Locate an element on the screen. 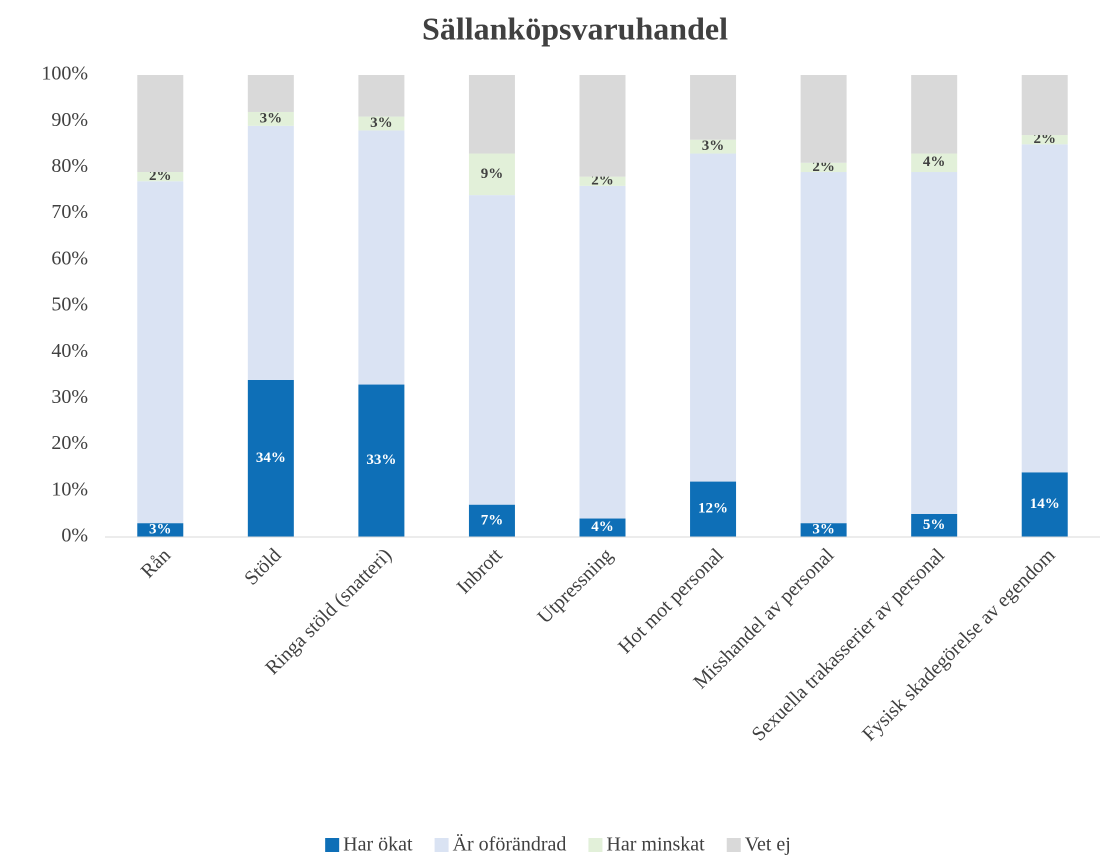 The height and width of the screenshot is (867, 1117). legend-label: Har minskat is located at coordinates (655, 845).